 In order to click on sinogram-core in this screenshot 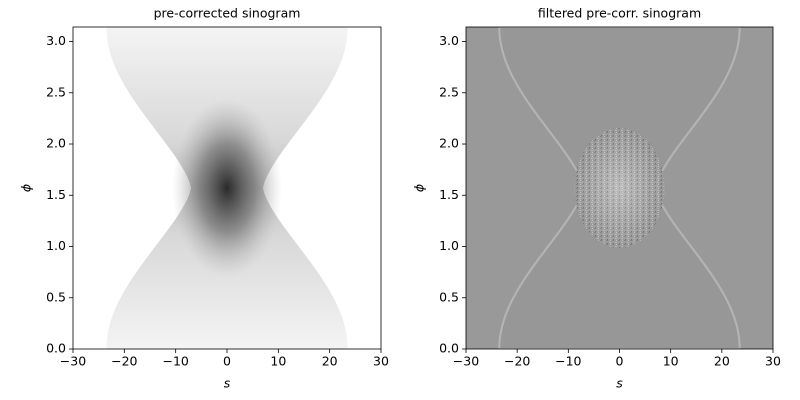, I will do `click(227, 188)`.